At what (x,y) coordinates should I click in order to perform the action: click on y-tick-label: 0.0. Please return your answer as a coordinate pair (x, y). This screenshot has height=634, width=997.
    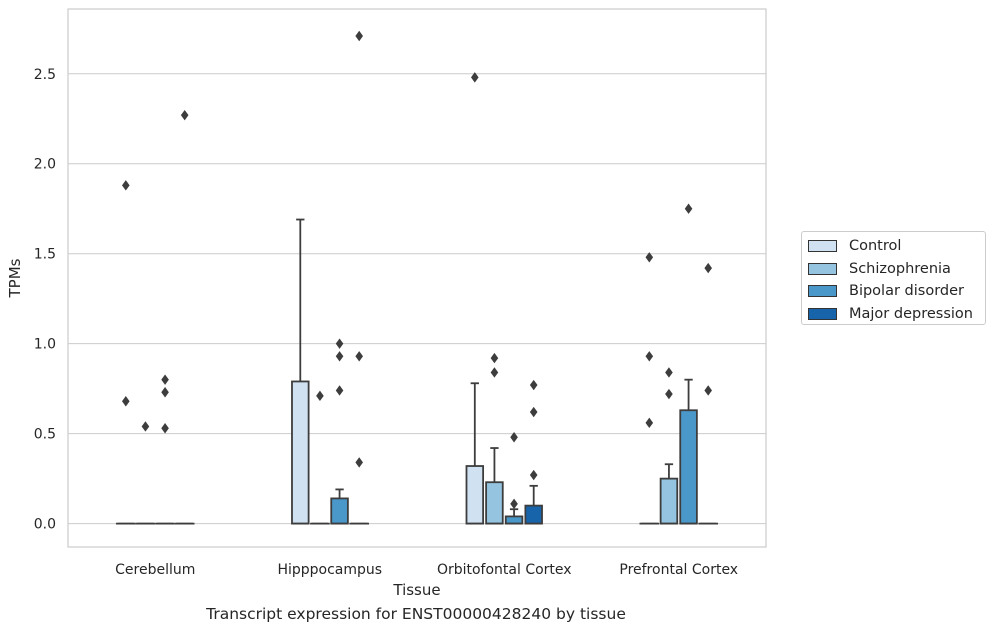
    Looking at the image, I should click on (45, 525).